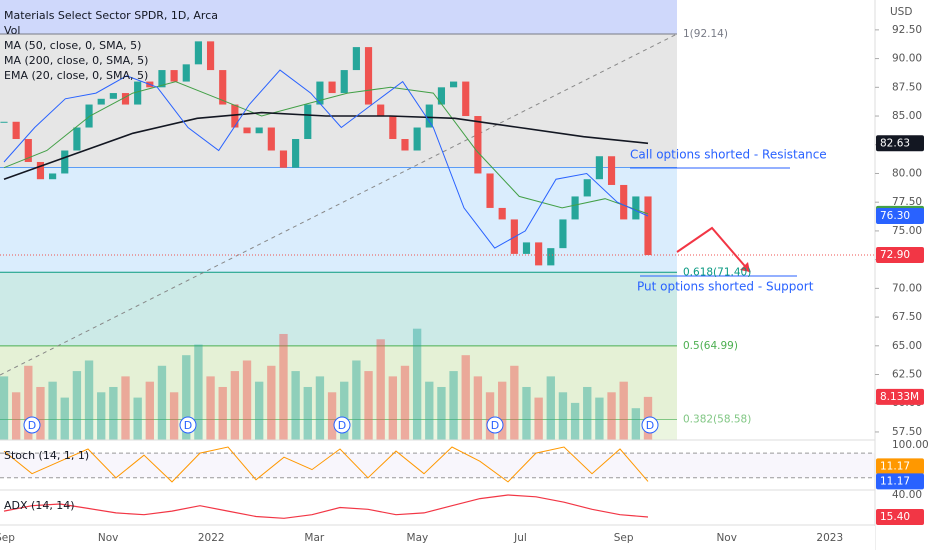  I want to click on arrow-head, so click(745, 267).